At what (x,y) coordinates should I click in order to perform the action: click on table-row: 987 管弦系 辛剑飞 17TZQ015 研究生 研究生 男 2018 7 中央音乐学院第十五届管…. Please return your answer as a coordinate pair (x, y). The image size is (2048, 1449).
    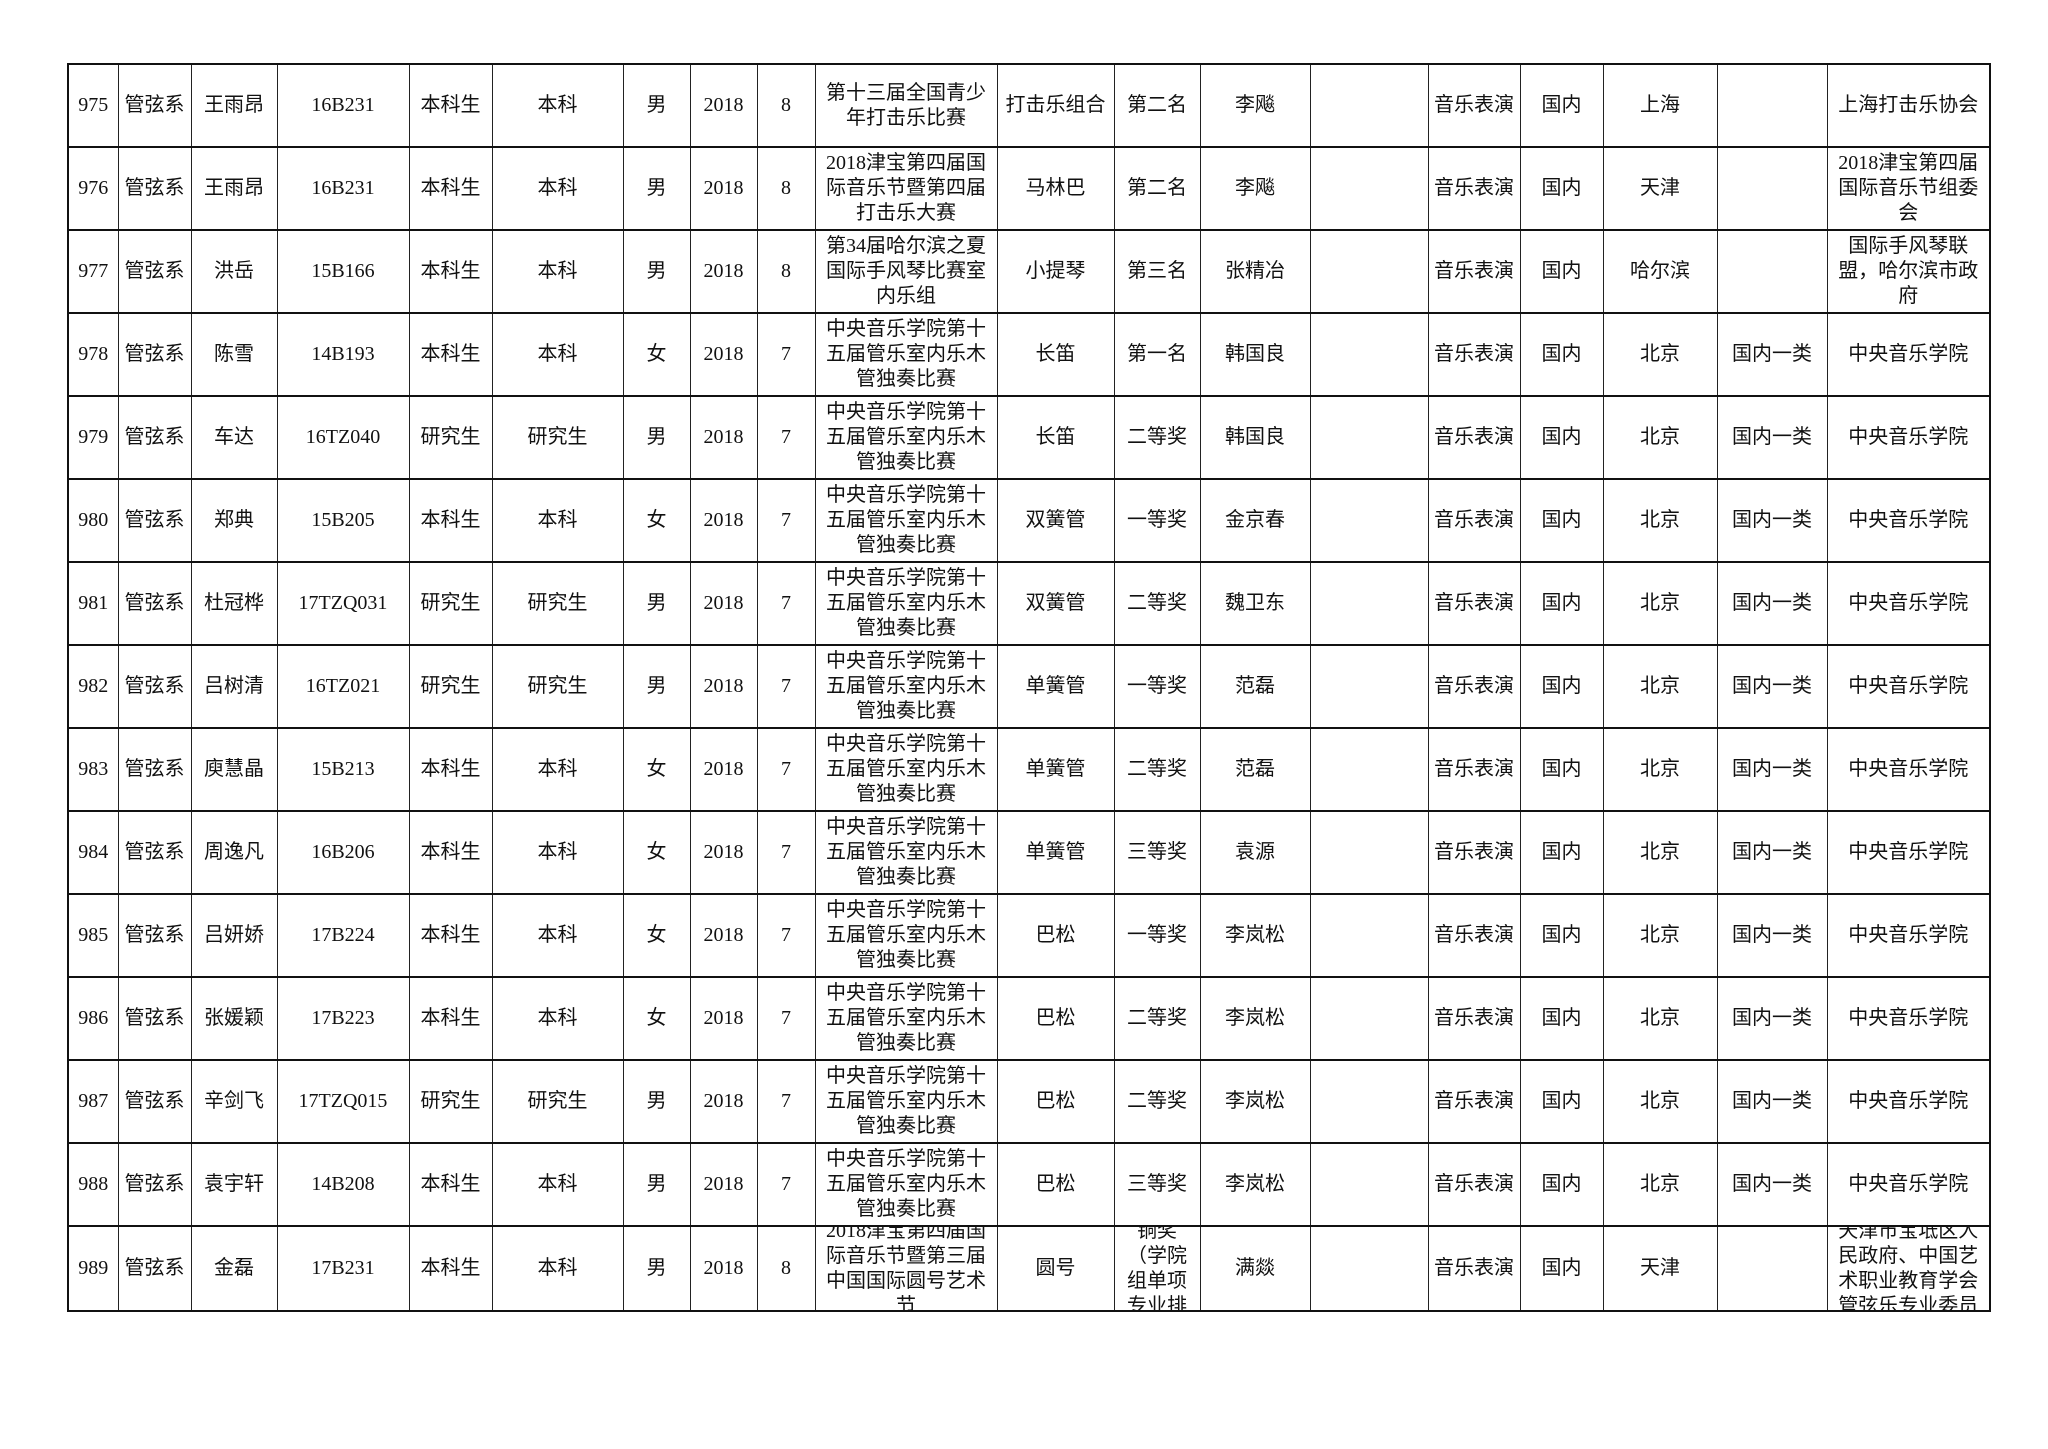
    Looking at the image, I should click on (1029, 1101).